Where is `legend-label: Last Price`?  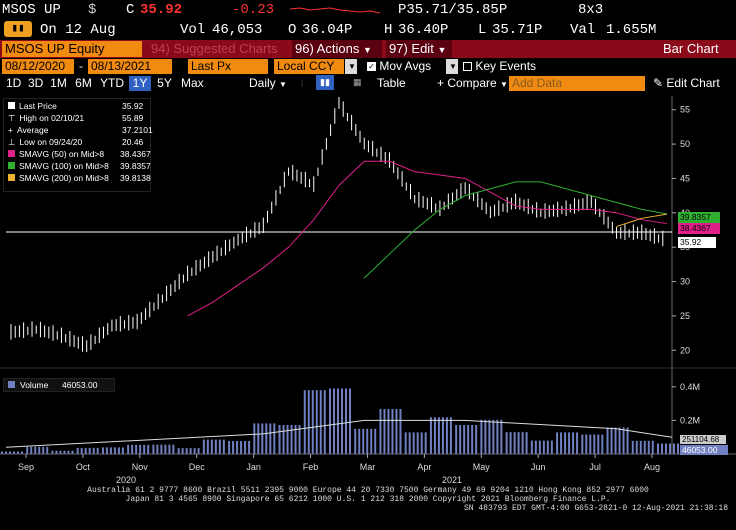
legend-label: Last Price is located at coordinates (38, 106).